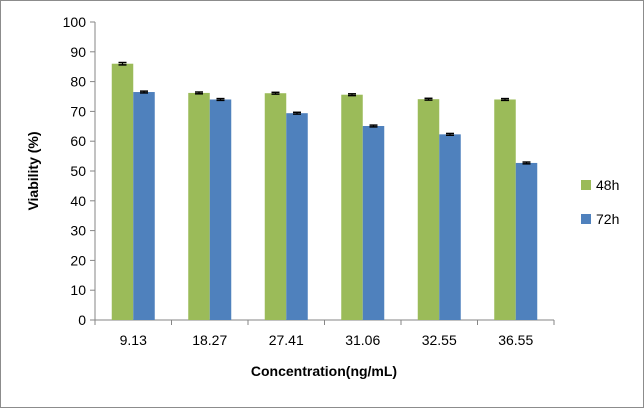  I want to click on legend-label-48h: 48h, so click(607, 185).